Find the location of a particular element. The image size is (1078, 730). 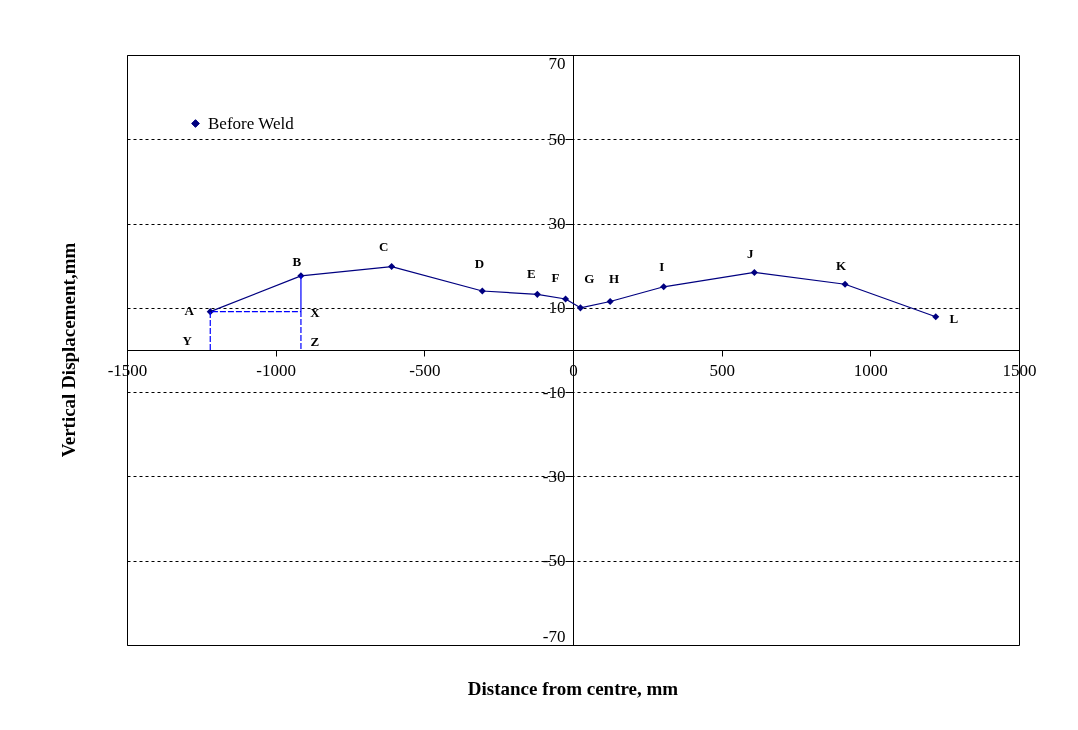

annotation: G is located at coordinates (589, 278).